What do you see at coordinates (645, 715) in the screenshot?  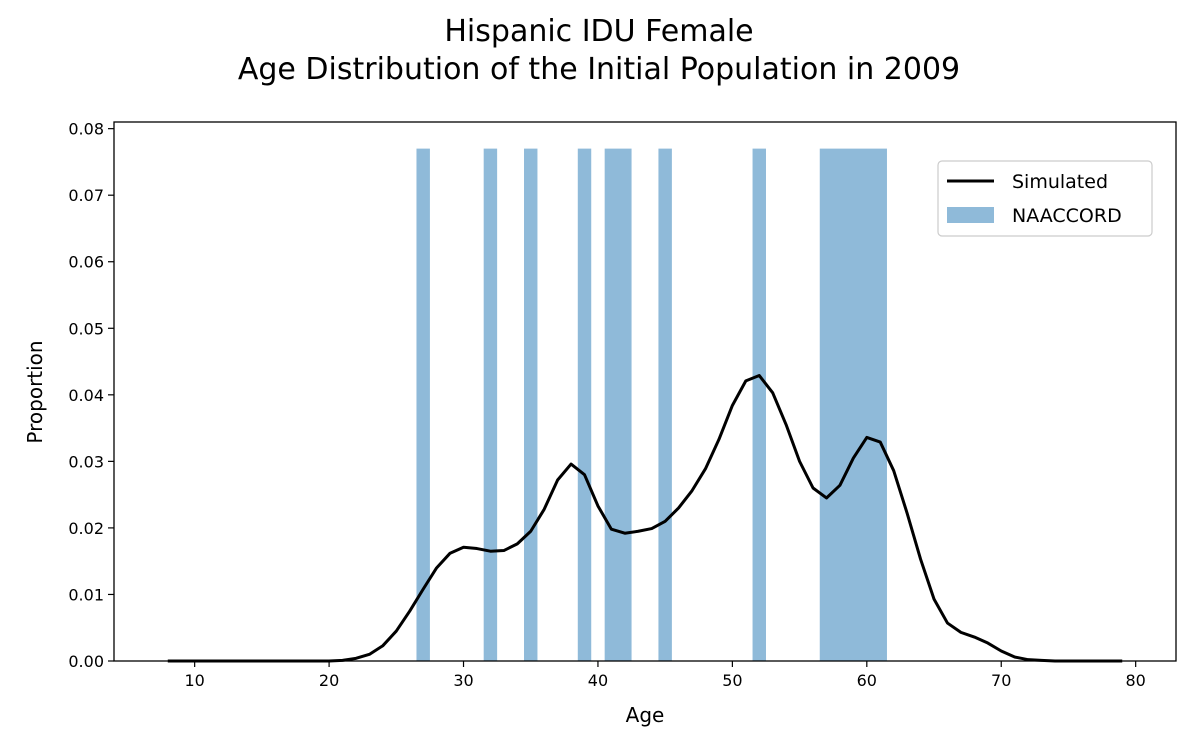 I see `x-axis-label: Age` at bounding box center [645, 715].